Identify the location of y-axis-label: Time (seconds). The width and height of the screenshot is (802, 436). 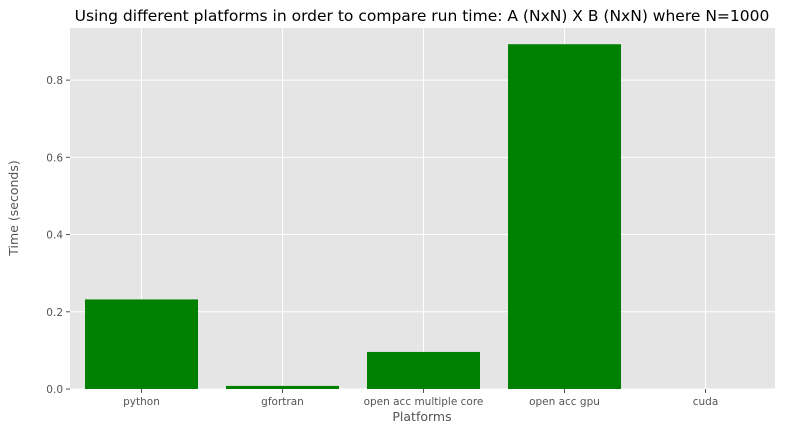
(13, 208).